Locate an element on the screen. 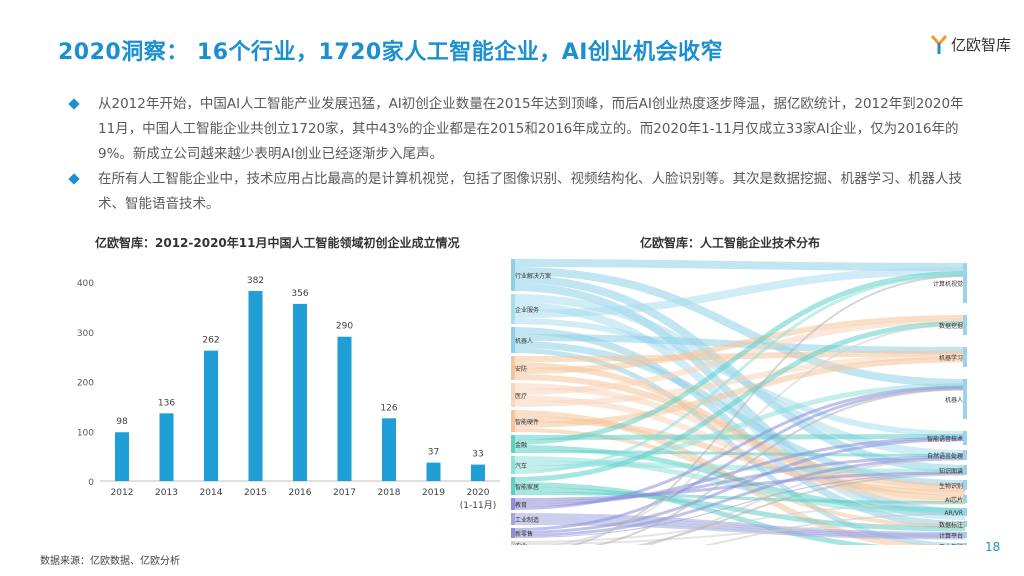 The height and width of the screenshot is (576, 1024). data-label: 290 is located at coordinates (344, 327).